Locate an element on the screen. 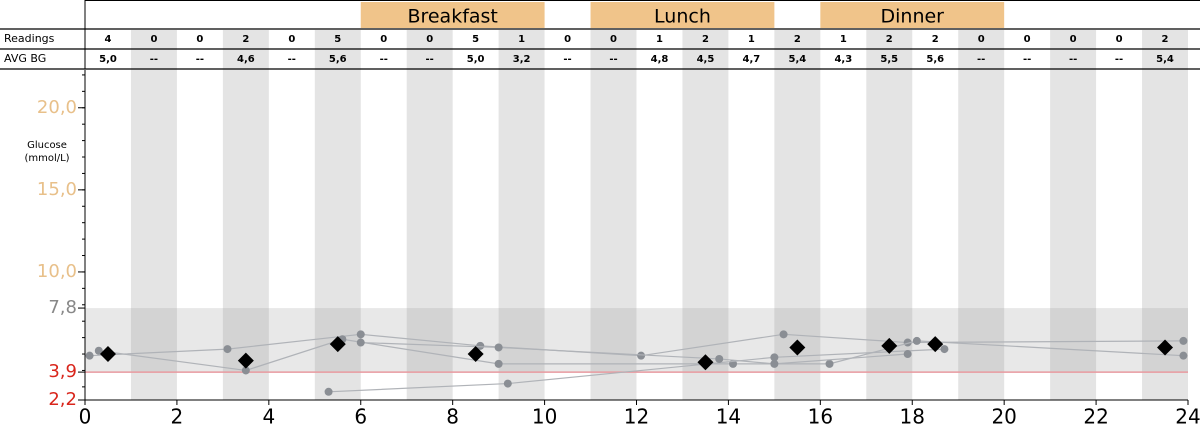 This screenshot has width=1200, height=432. y-tick-label: 2,2 is located at coordinates (62, 399).